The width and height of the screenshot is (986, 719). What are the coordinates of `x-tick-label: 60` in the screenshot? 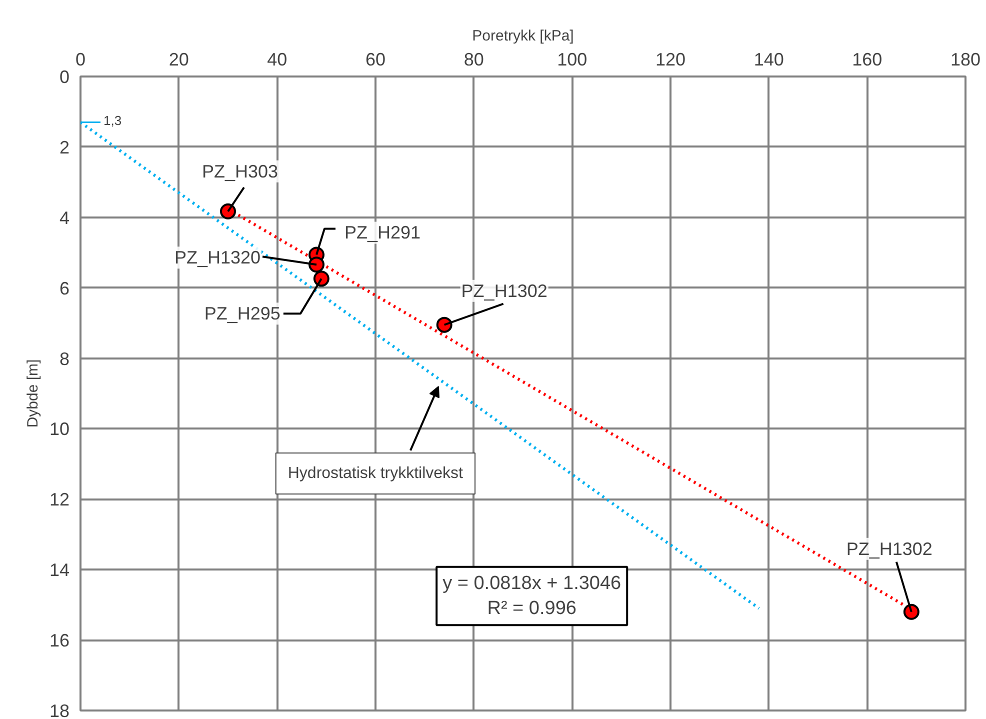 It's located at (375, 60).